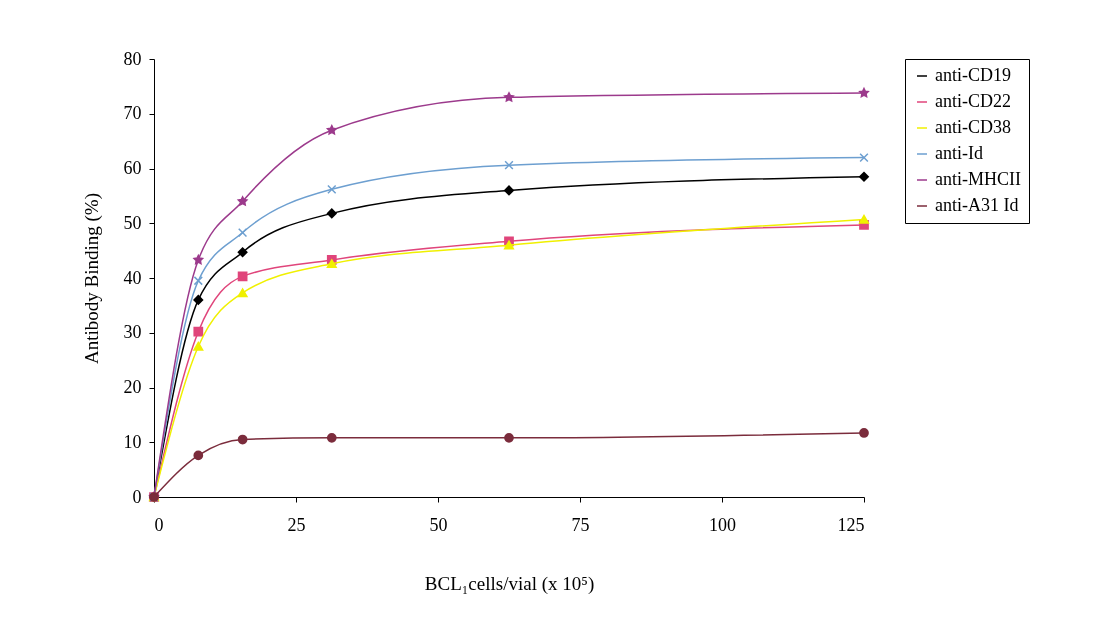 The image size is (1102, 642). I want to click on y-axis-title: Antibody Binding (%), so click(91, 278).